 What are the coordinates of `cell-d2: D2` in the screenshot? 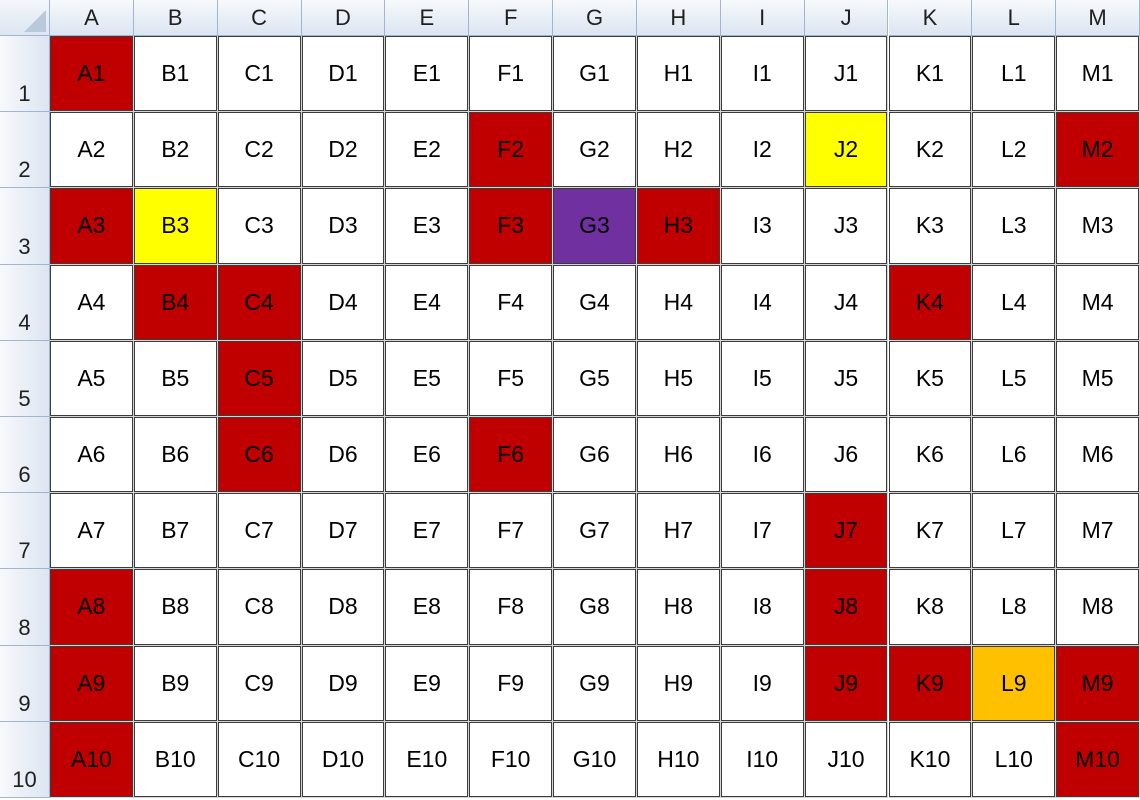 It's located at (343, 150).